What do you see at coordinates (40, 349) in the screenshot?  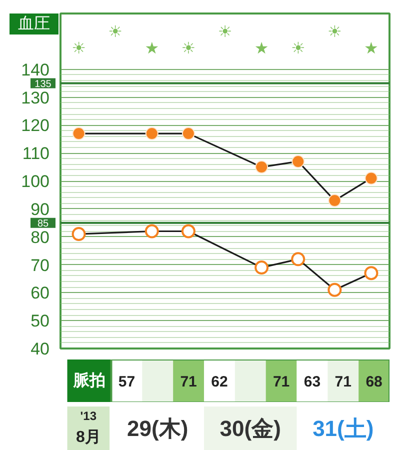 I see `y-tick-label: 40` at bounding box center [40, 349].